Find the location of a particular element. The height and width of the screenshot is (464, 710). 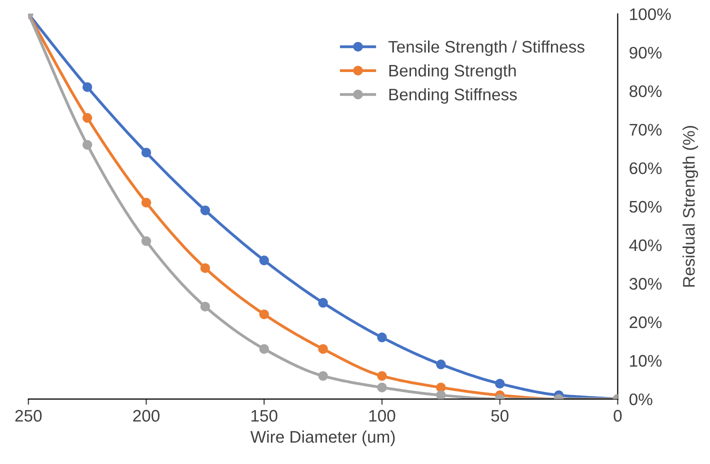

y-tick-label: 10% is located at coordinates (646, 360).